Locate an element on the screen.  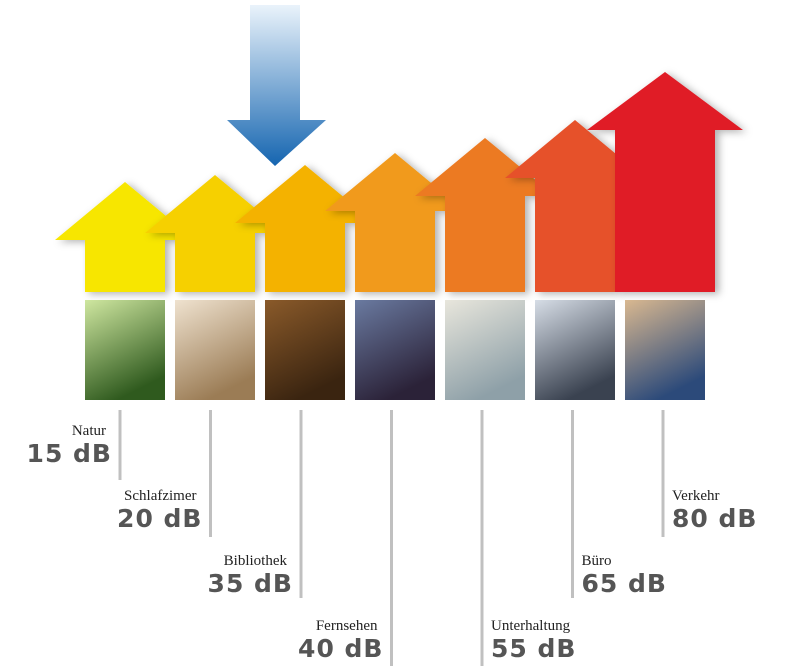
item-label: Verkehr is located at coordinates (695, 496).